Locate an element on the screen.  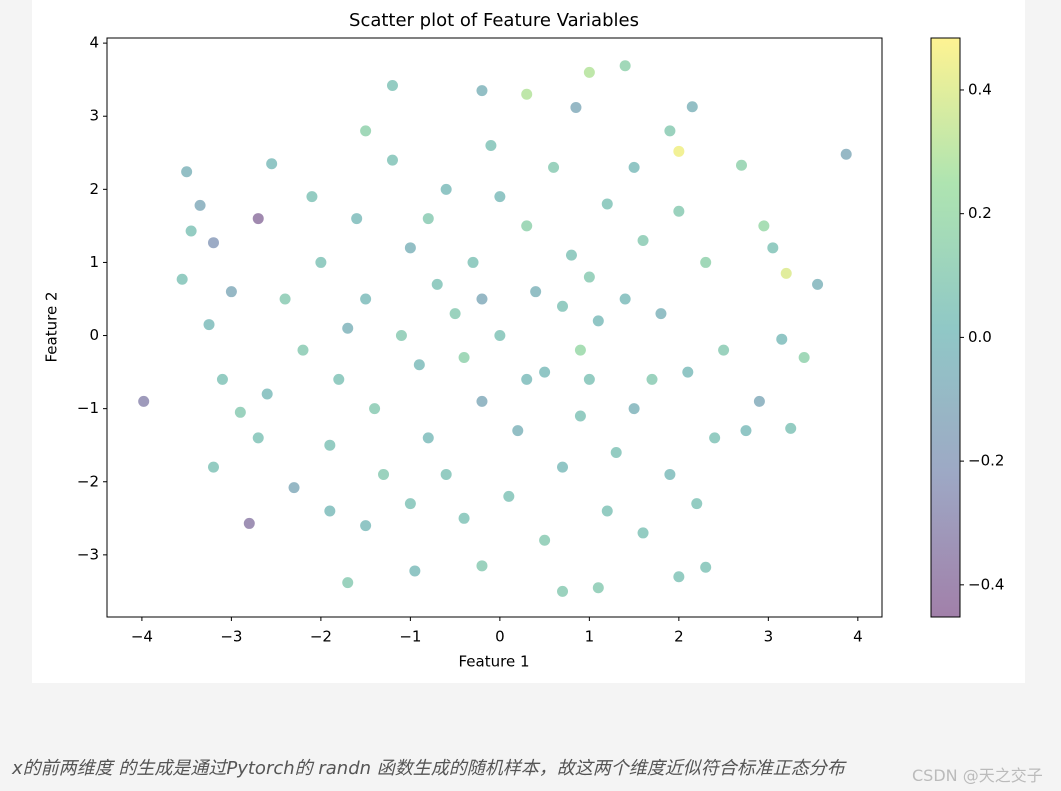
x-tick-label: 0 is located at coordinates (500, 637).